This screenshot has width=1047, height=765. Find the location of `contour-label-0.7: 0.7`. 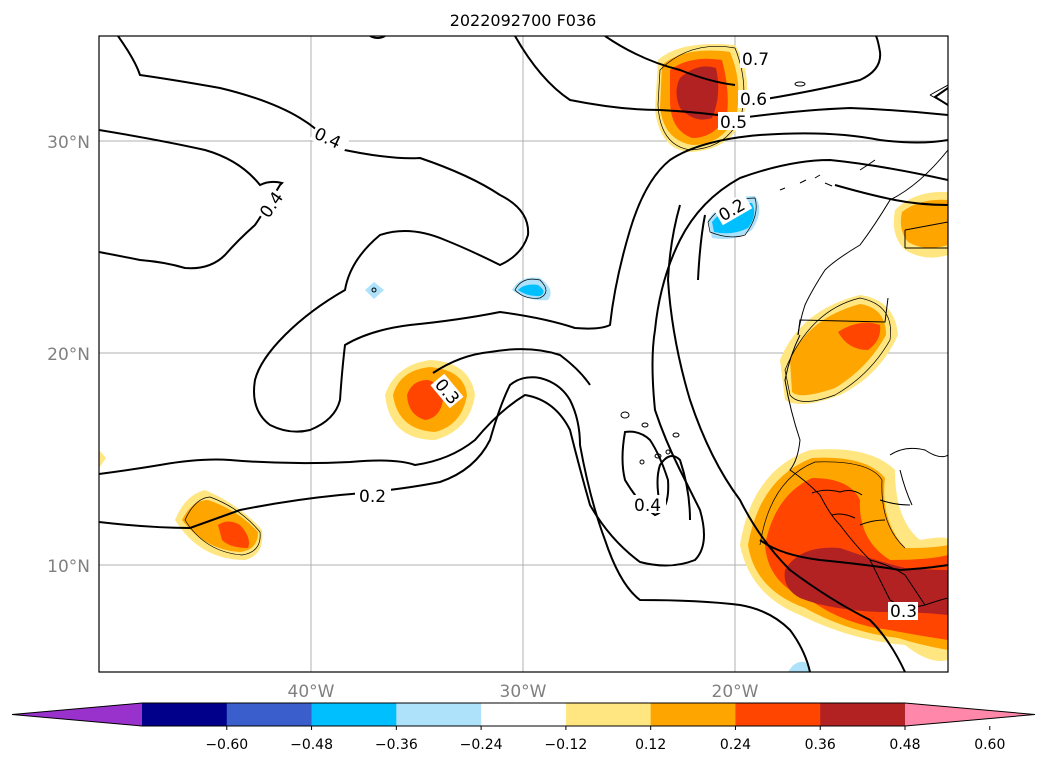

contour-label-0.7: 0.7 is located at coordinates (755, 60).